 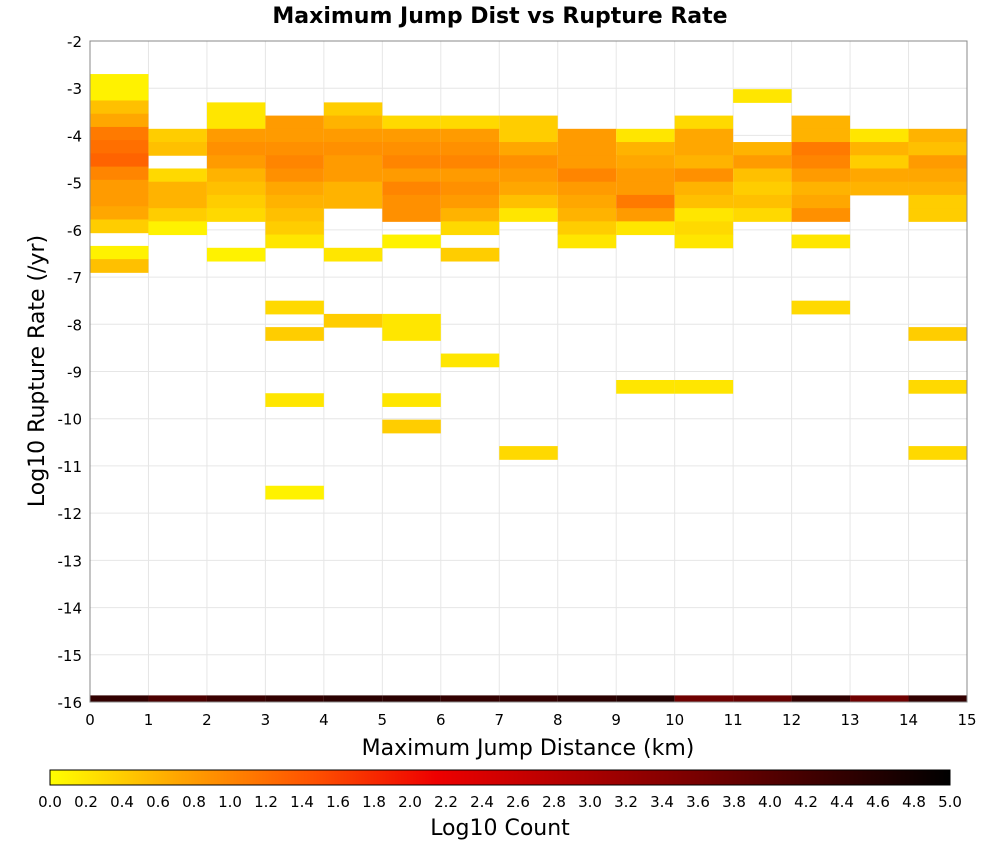 I want to click on x-tick-labels: 0 1 2 3 4 5 6 7 8 9 10 11 12 13 14 15, so click(x=530, y=720).